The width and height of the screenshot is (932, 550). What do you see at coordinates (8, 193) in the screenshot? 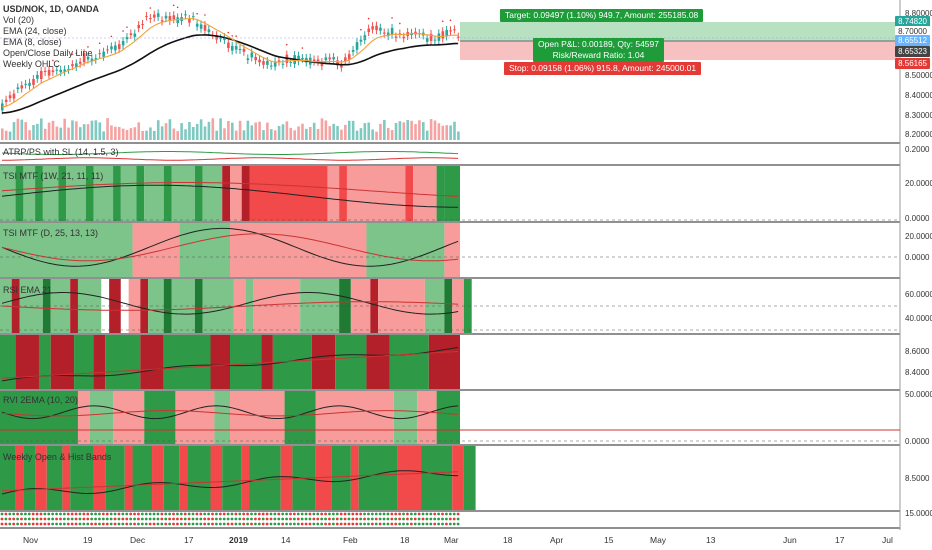
I see `tsi1-band` at bounding box center [8, 193].